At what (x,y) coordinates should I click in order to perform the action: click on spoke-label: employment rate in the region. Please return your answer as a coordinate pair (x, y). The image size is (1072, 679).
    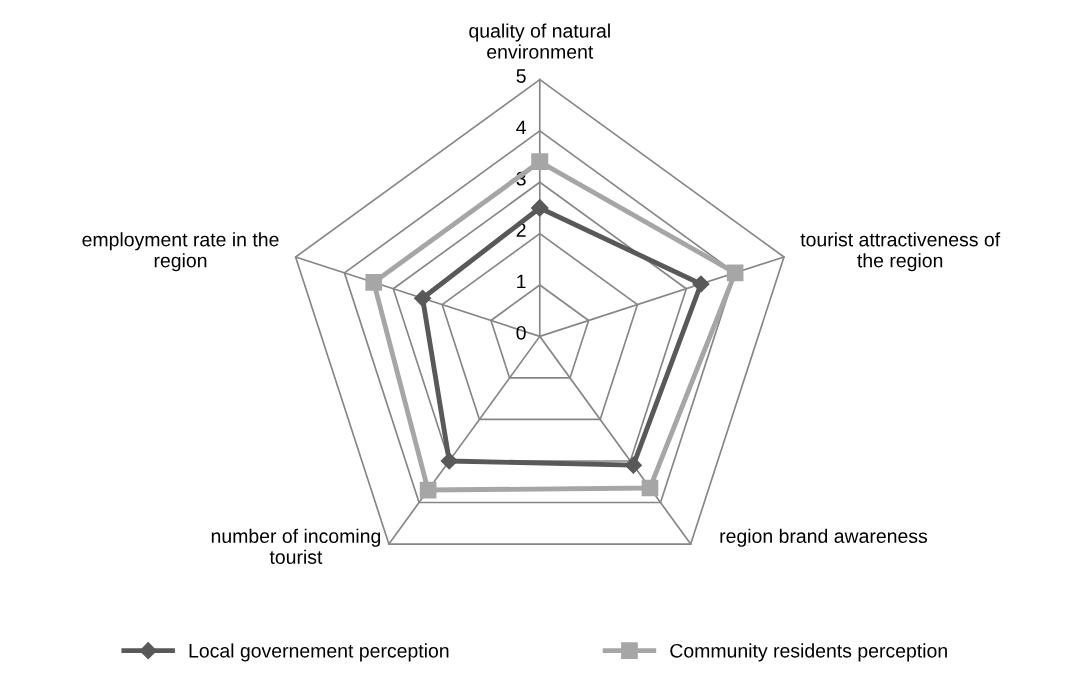
    Looking at the image, I should click on (180, 252).